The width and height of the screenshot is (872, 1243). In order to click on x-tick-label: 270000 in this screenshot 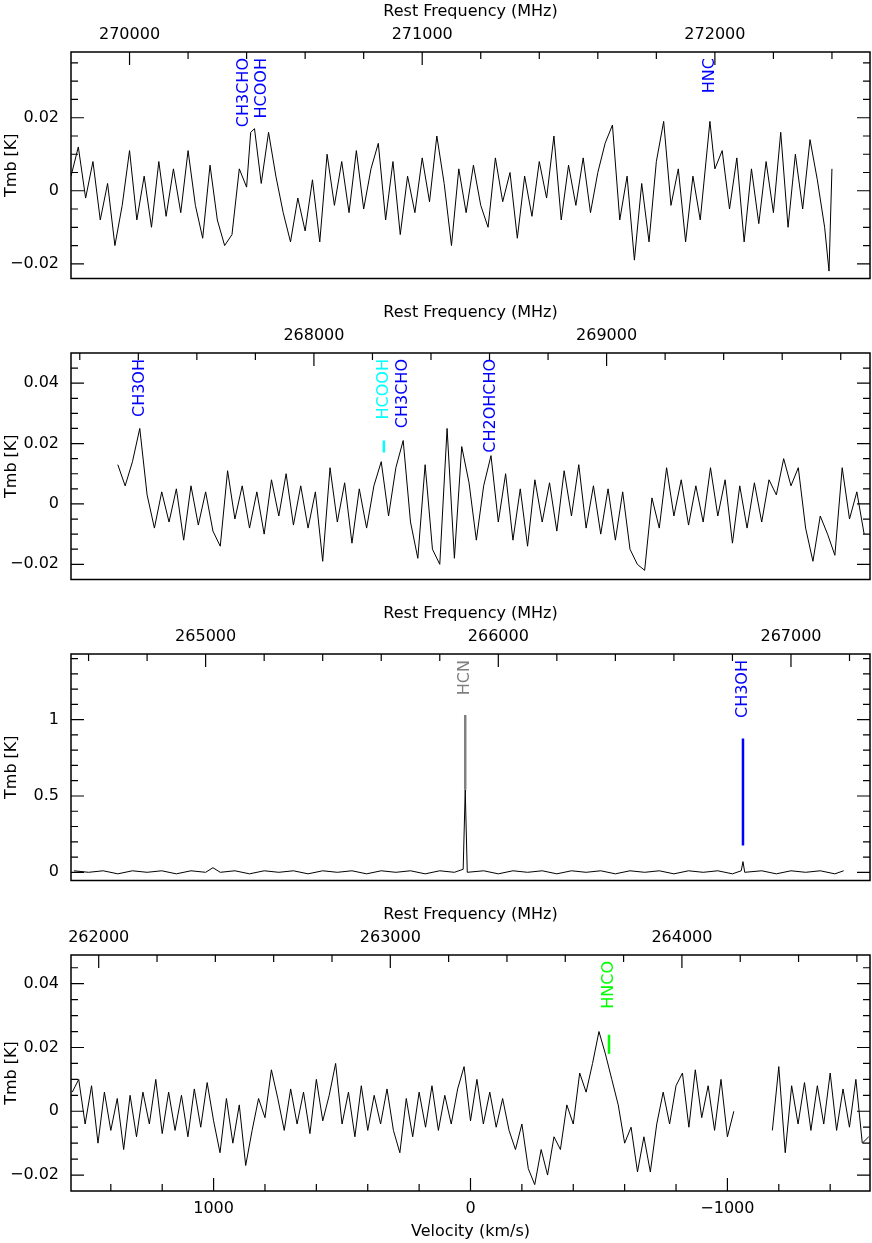, I will do `click(130, 33)`.